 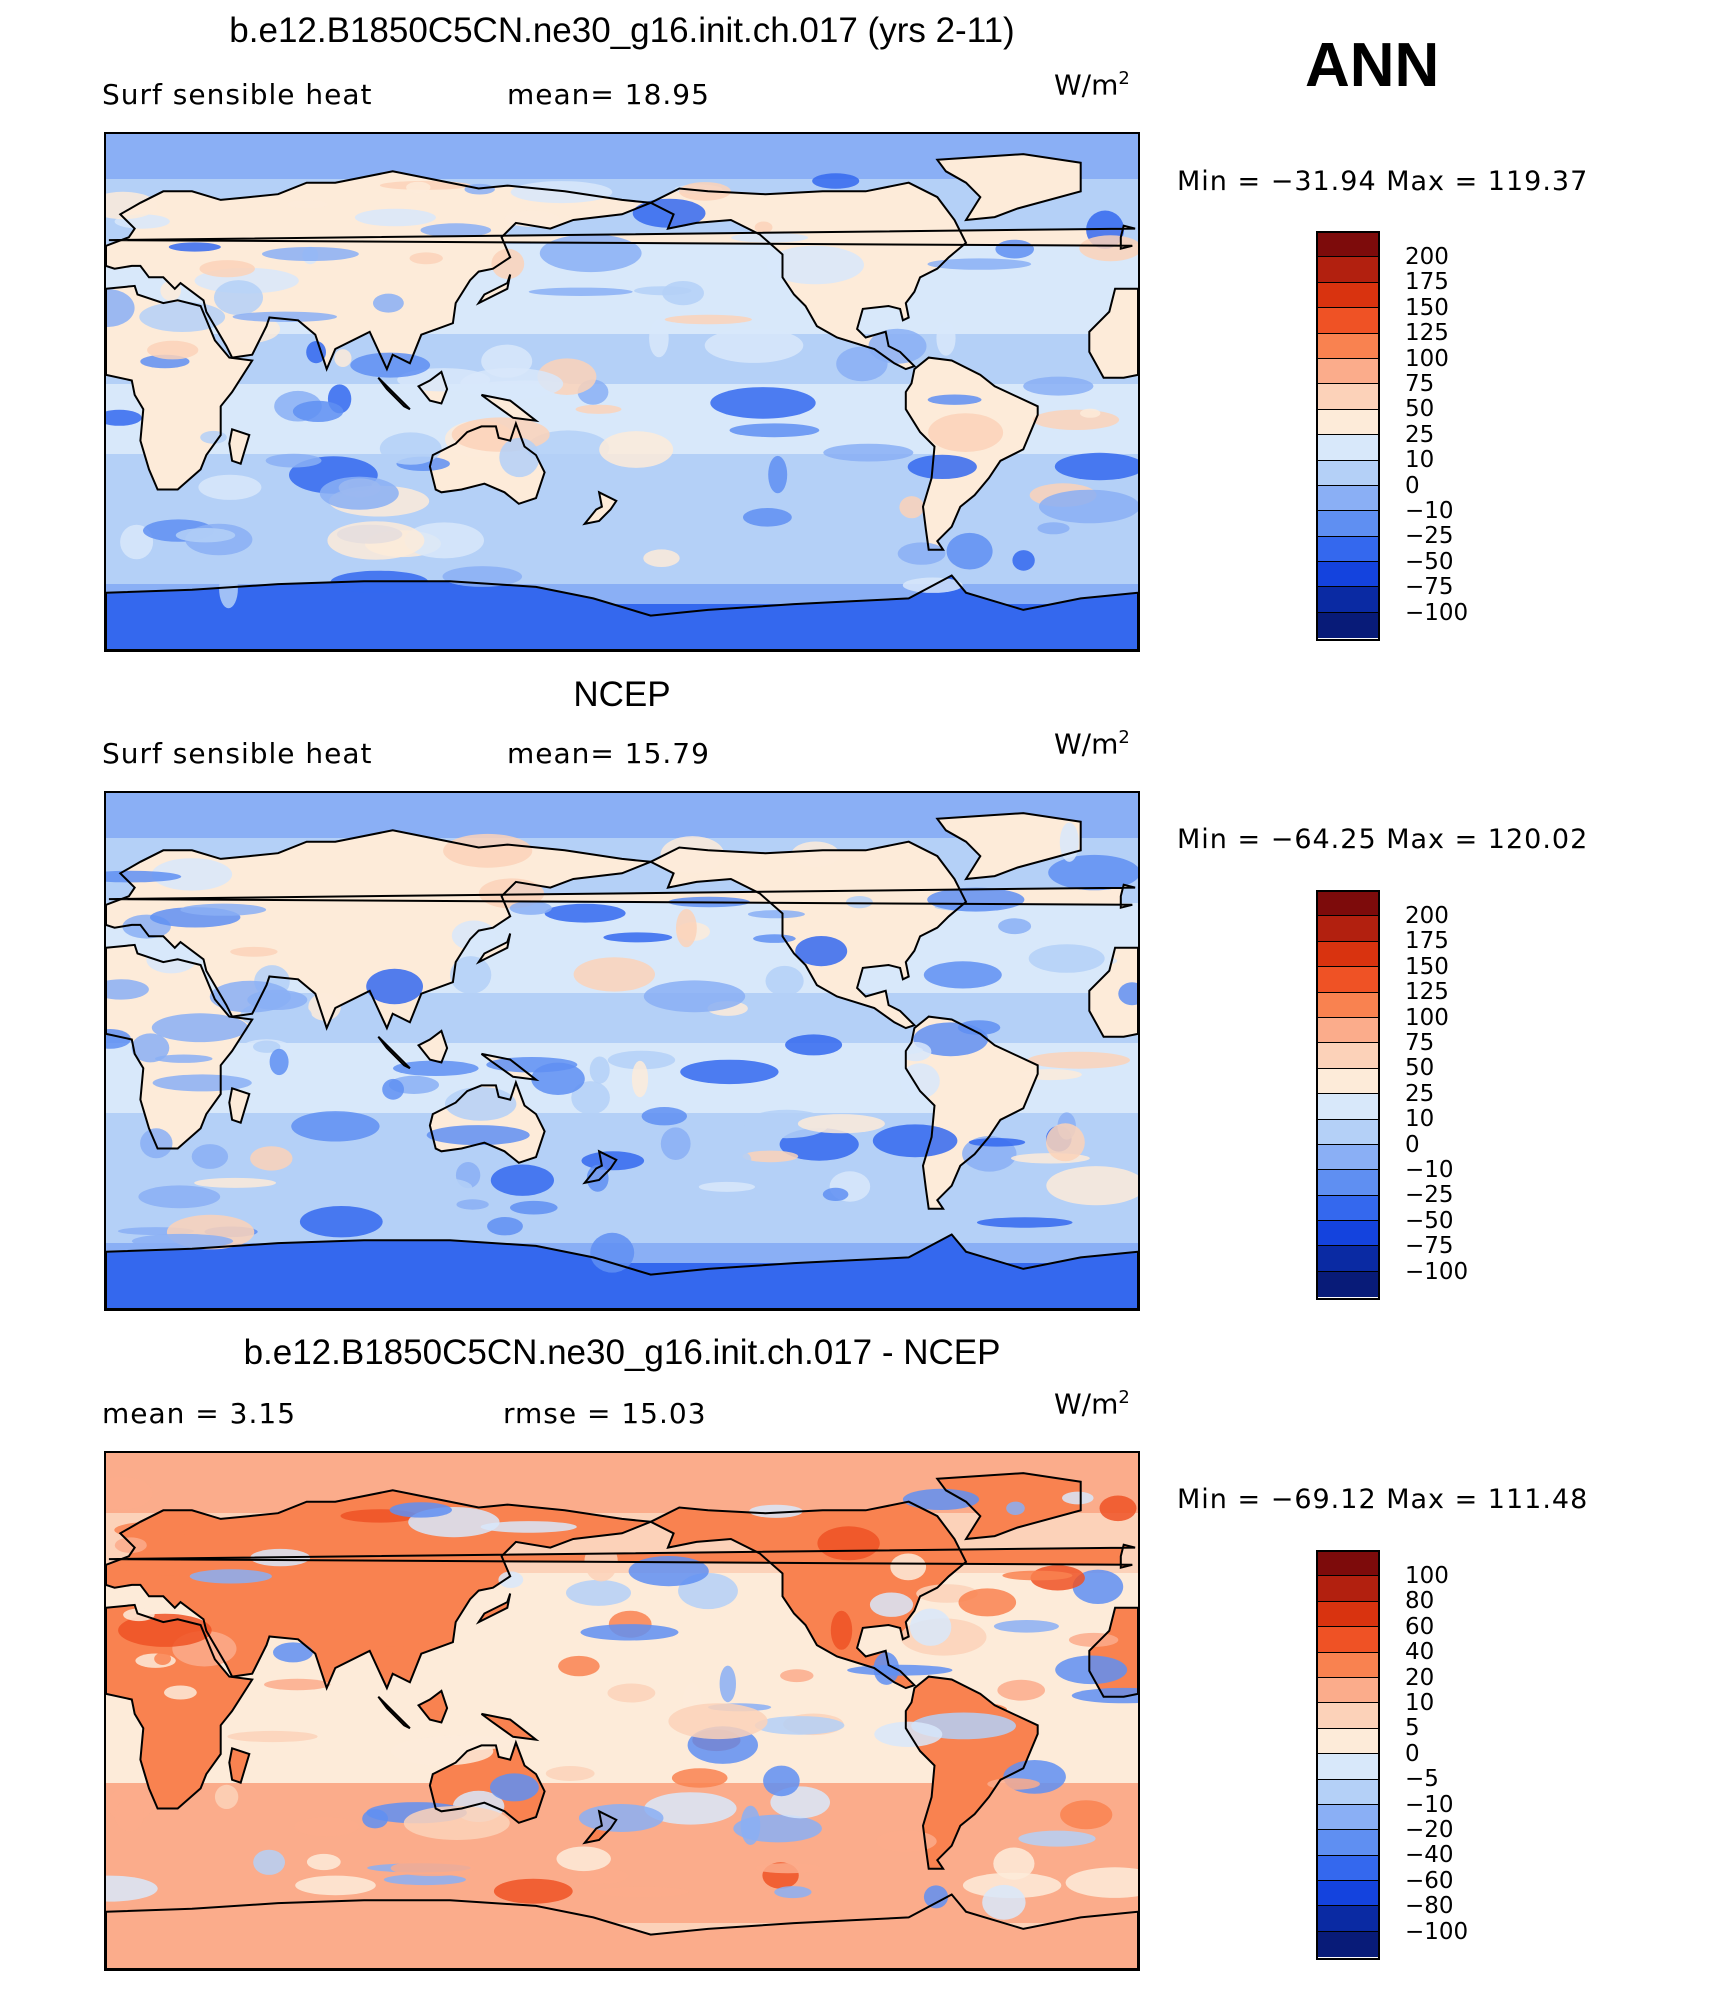 I want to click on colorbar-level-label: −5, so click(x=1422, y=1779).